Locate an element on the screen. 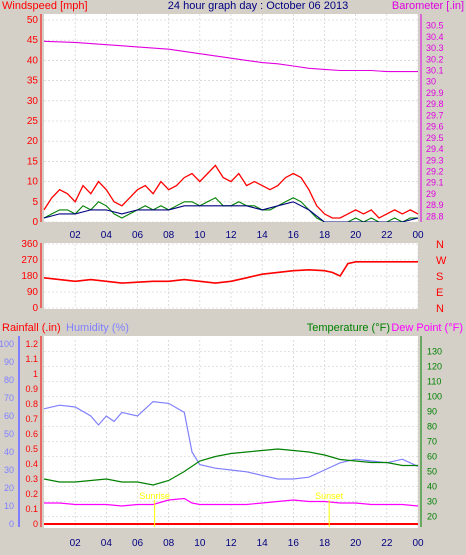 Image resolution: width=466 pixels, height=555 pixels. time-tick-label: 04 is located at coordinates (107, 235).